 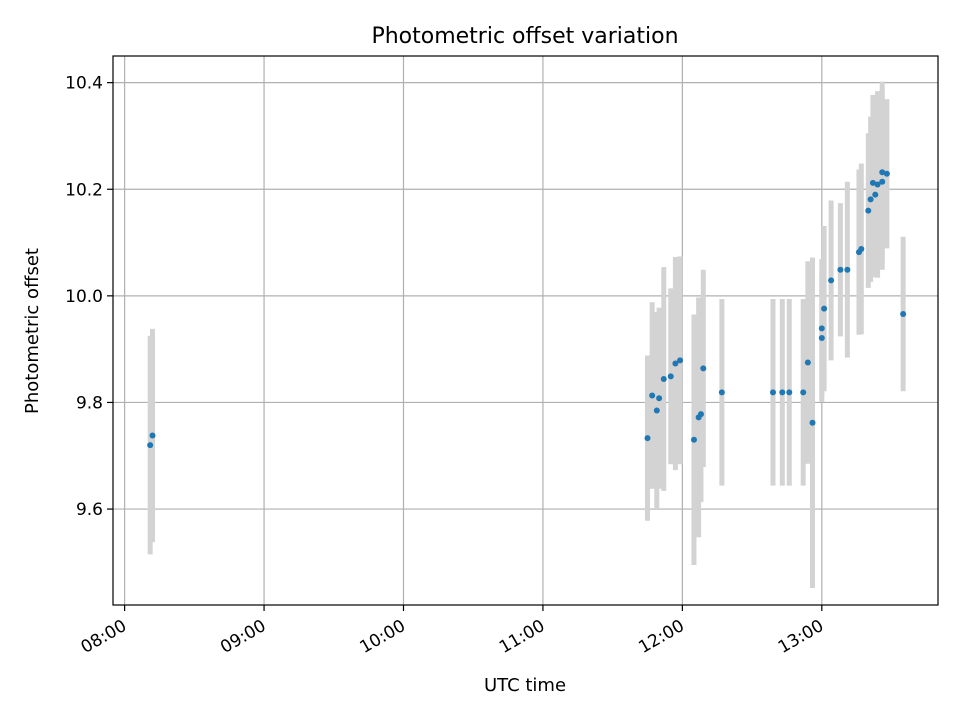 I want to click on y-tick-label: 10.4, so click(x=84, y=84).